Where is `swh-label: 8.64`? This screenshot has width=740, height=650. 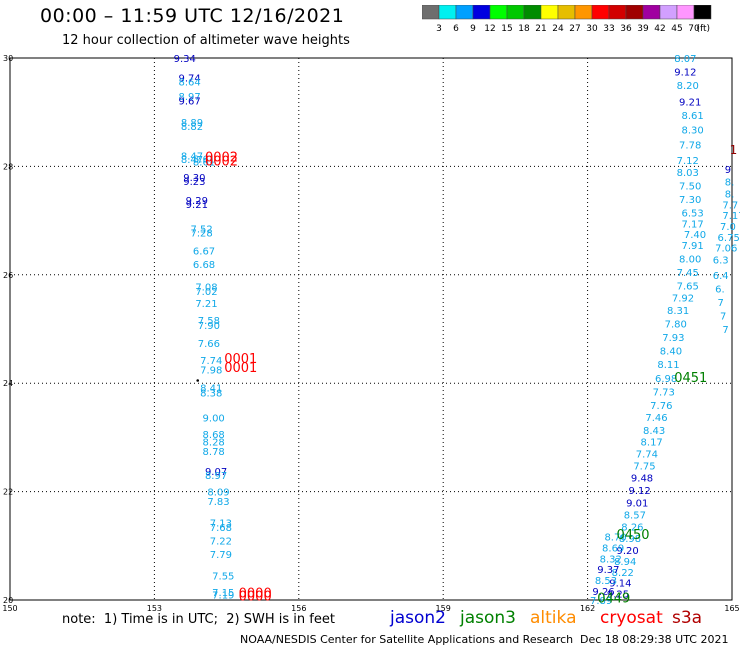 swh-label: 8.64 is located at coordinates (189, 82).